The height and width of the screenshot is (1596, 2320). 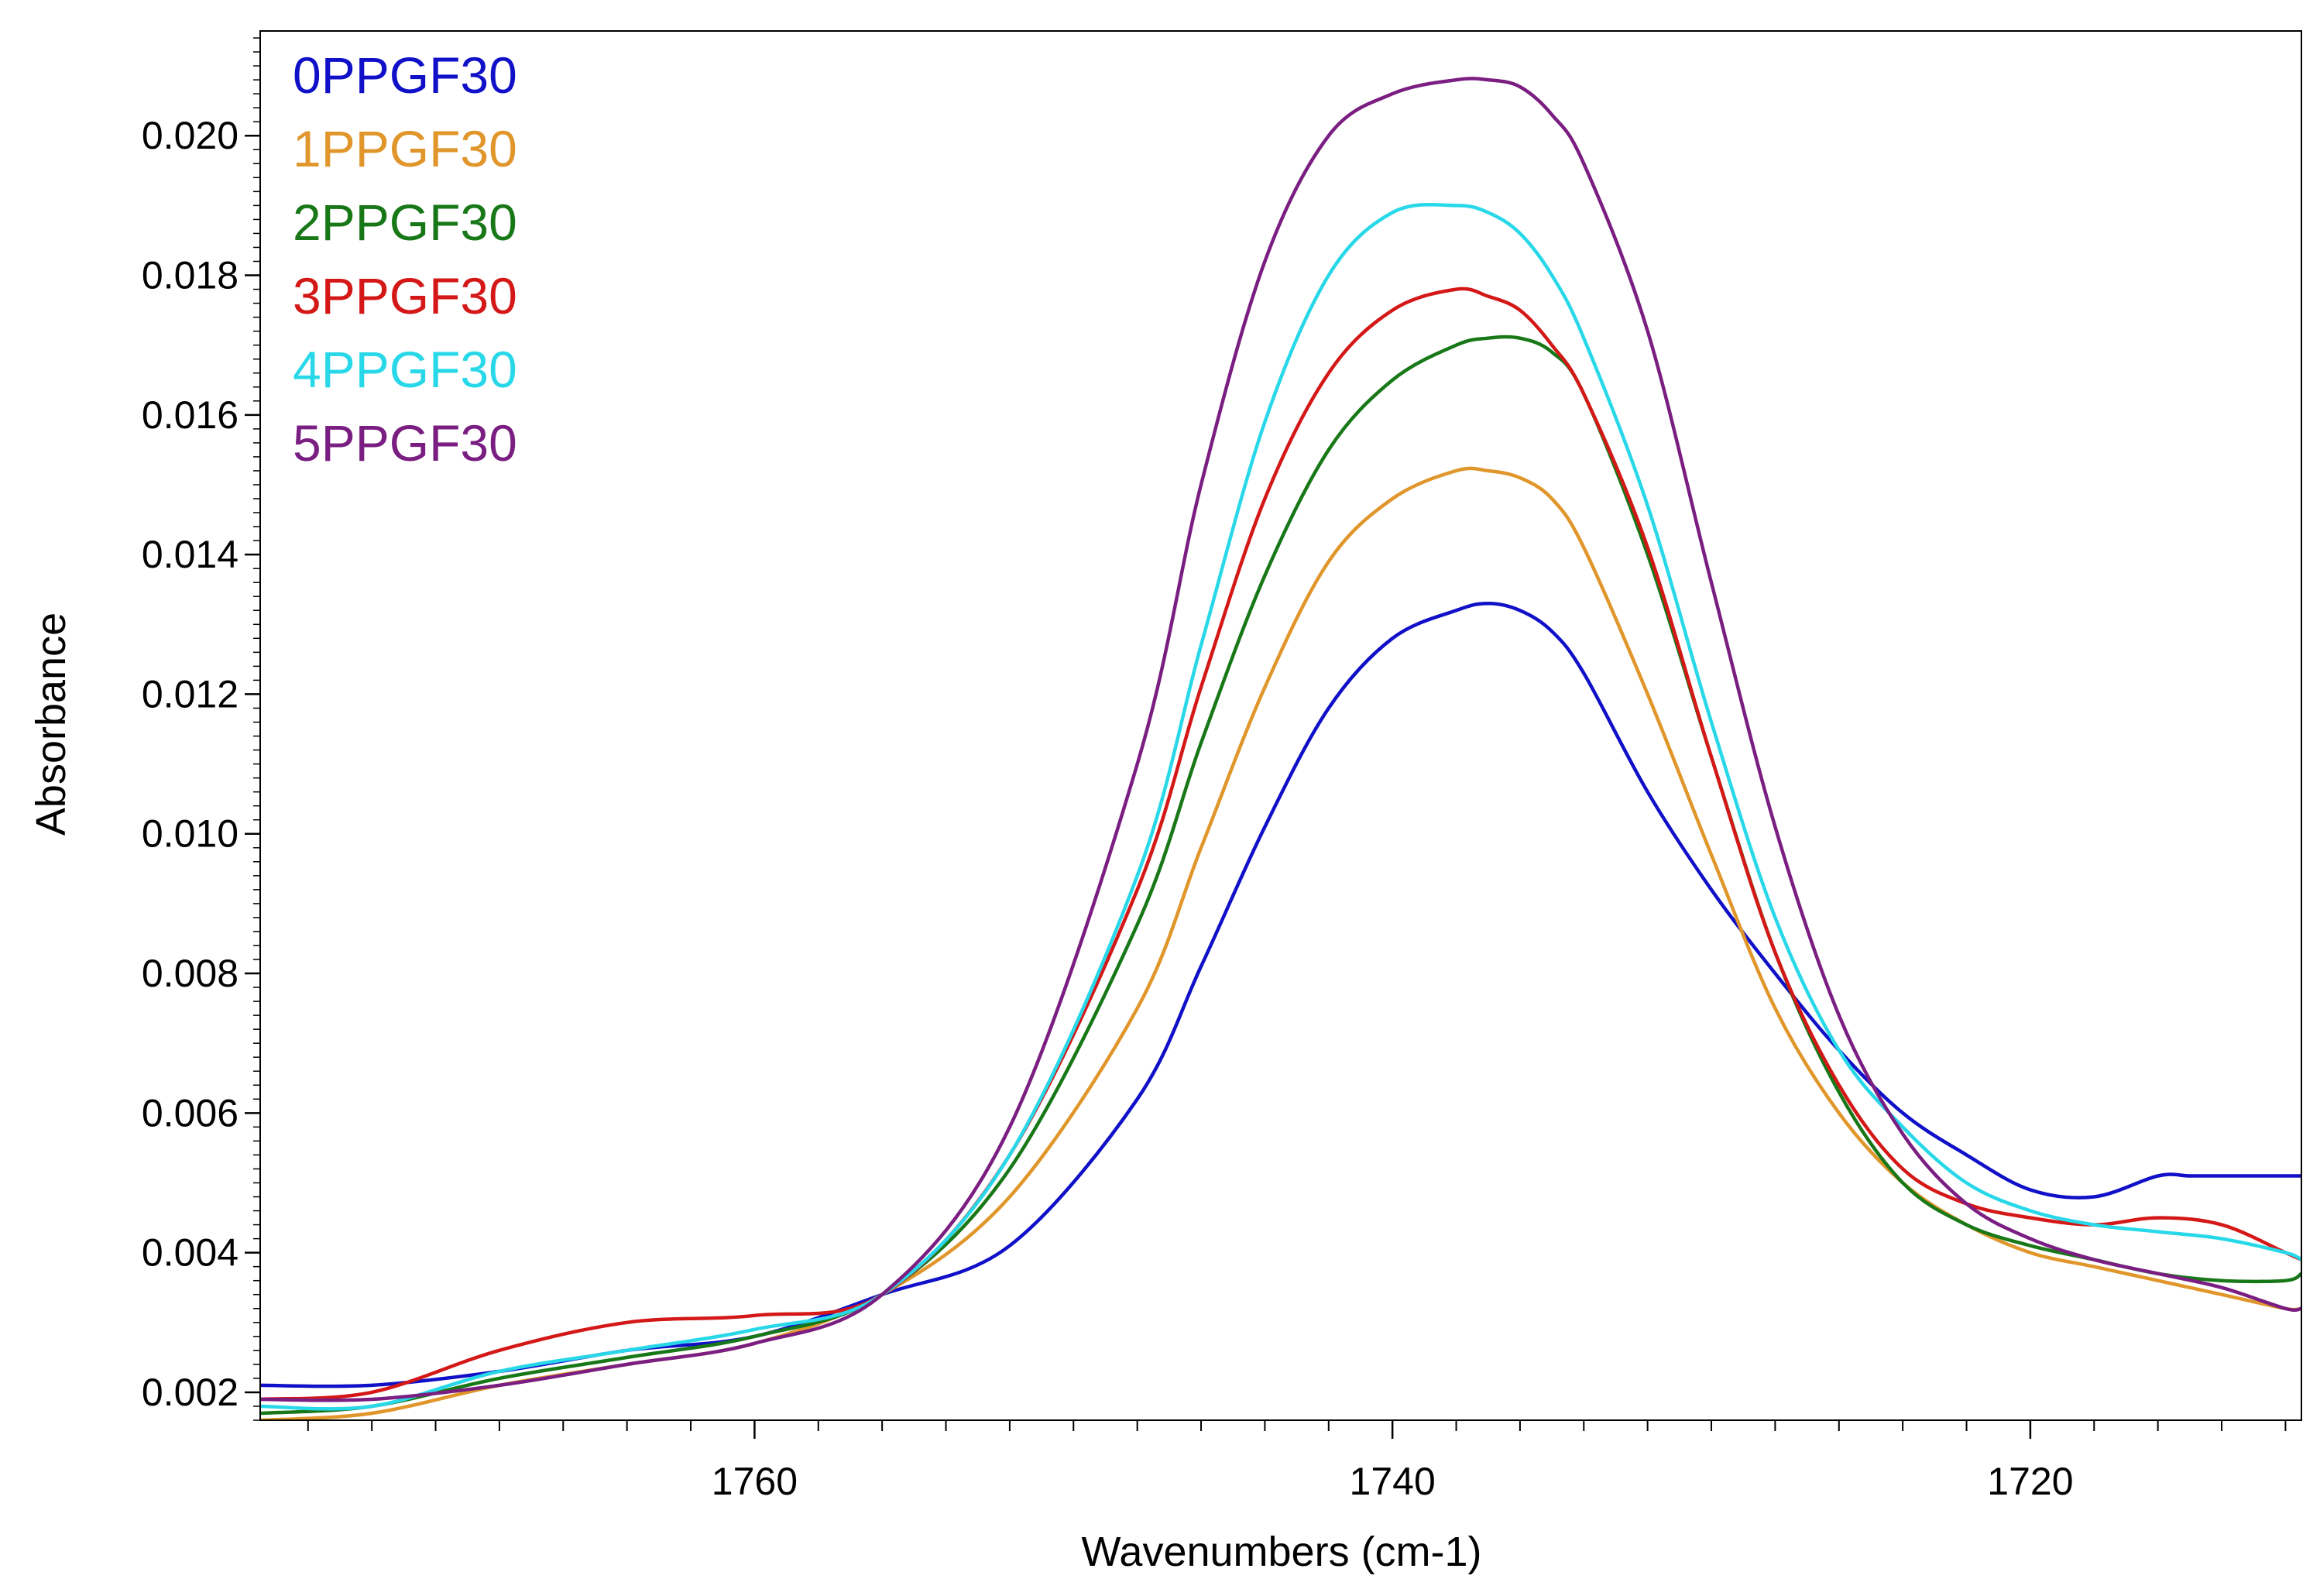 What do you see at coordinates (2030, 1481) in the screenshot?
I see `x-tick-label: 1720` at bounding box center [2030, 1481].